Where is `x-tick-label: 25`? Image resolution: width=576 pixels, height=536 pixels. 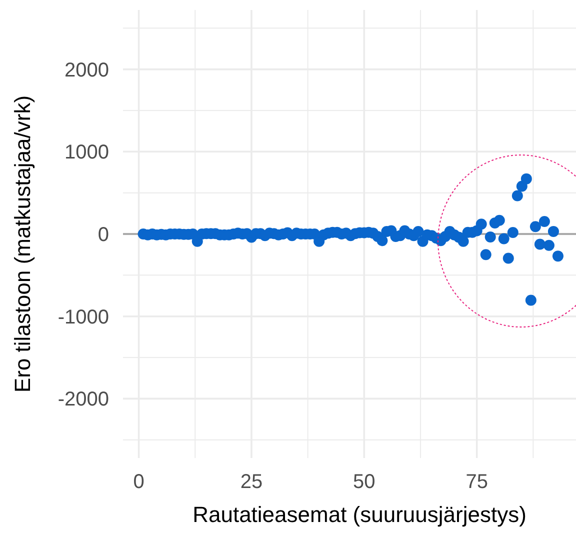
x-tick-label: 25 is located at coordinates (251, 482).